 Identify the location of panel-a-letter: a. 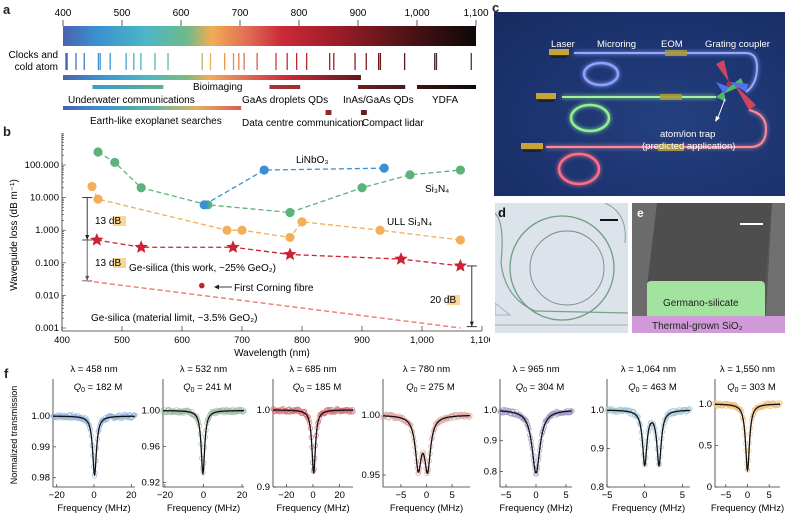
(7, 9).